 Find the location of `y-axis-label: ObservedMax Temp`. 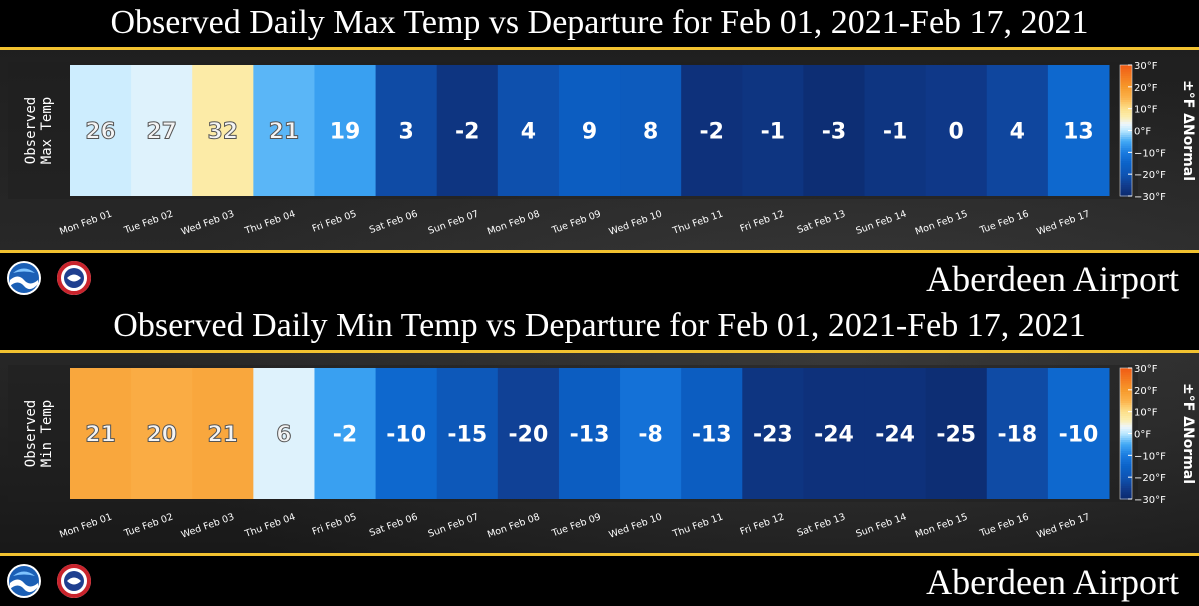

y-axis-label: ObservedMax Temp is located at coordinates (39, 130).